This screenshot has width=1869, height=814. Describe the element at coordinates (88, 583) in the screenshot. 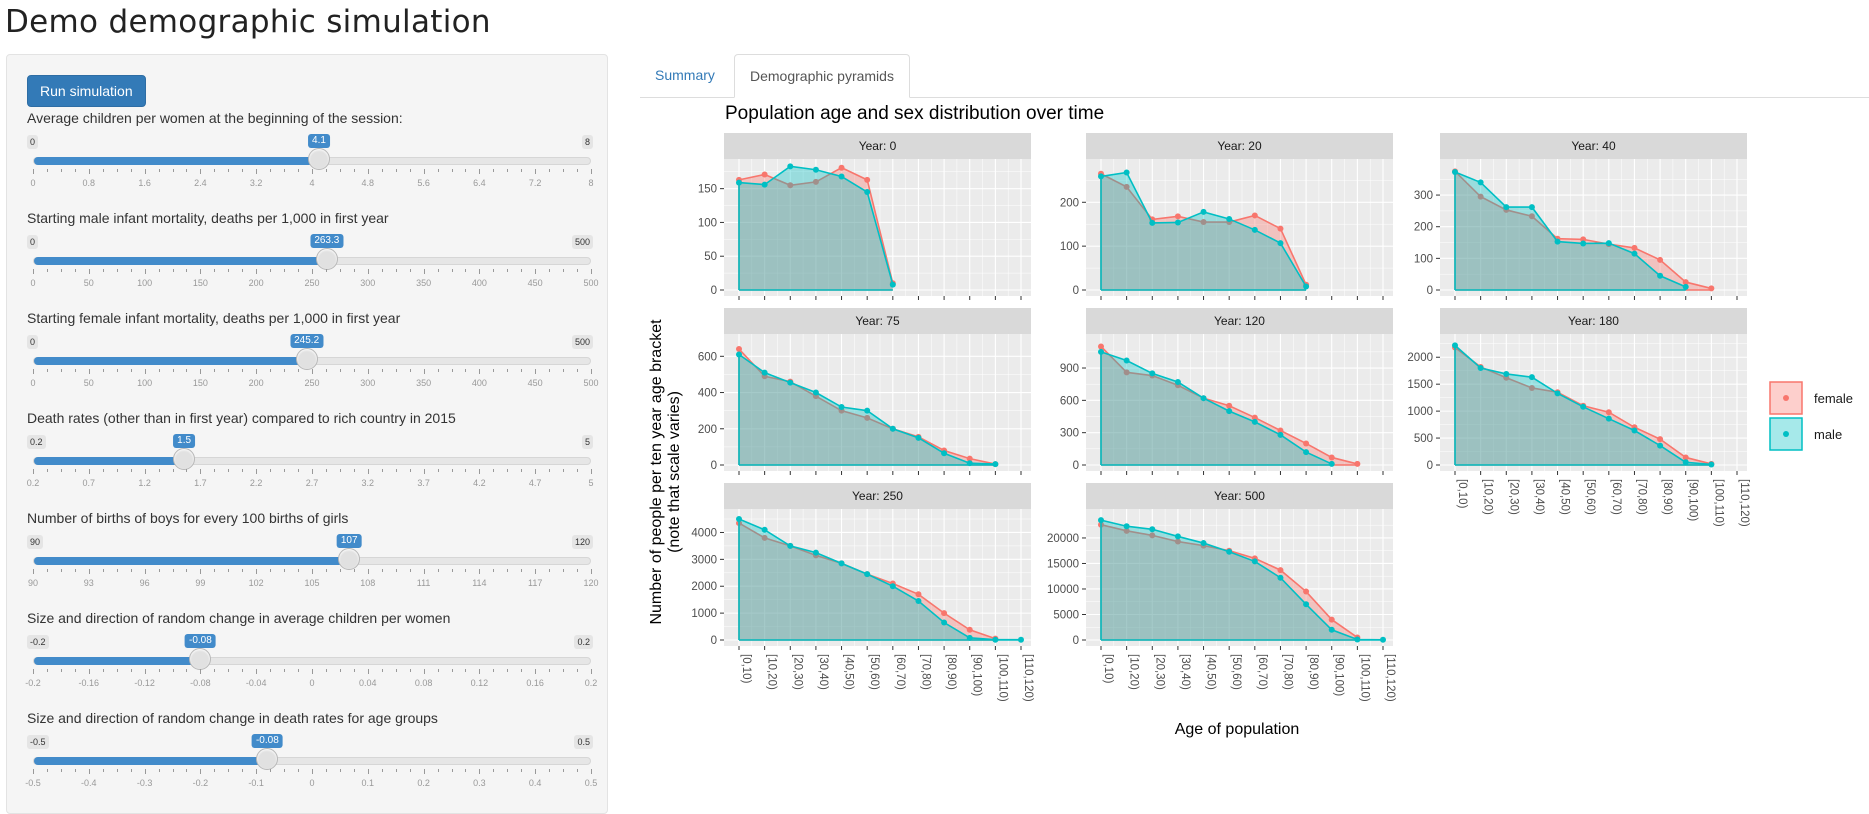

I see `slider-tick-label: 93` at that location.